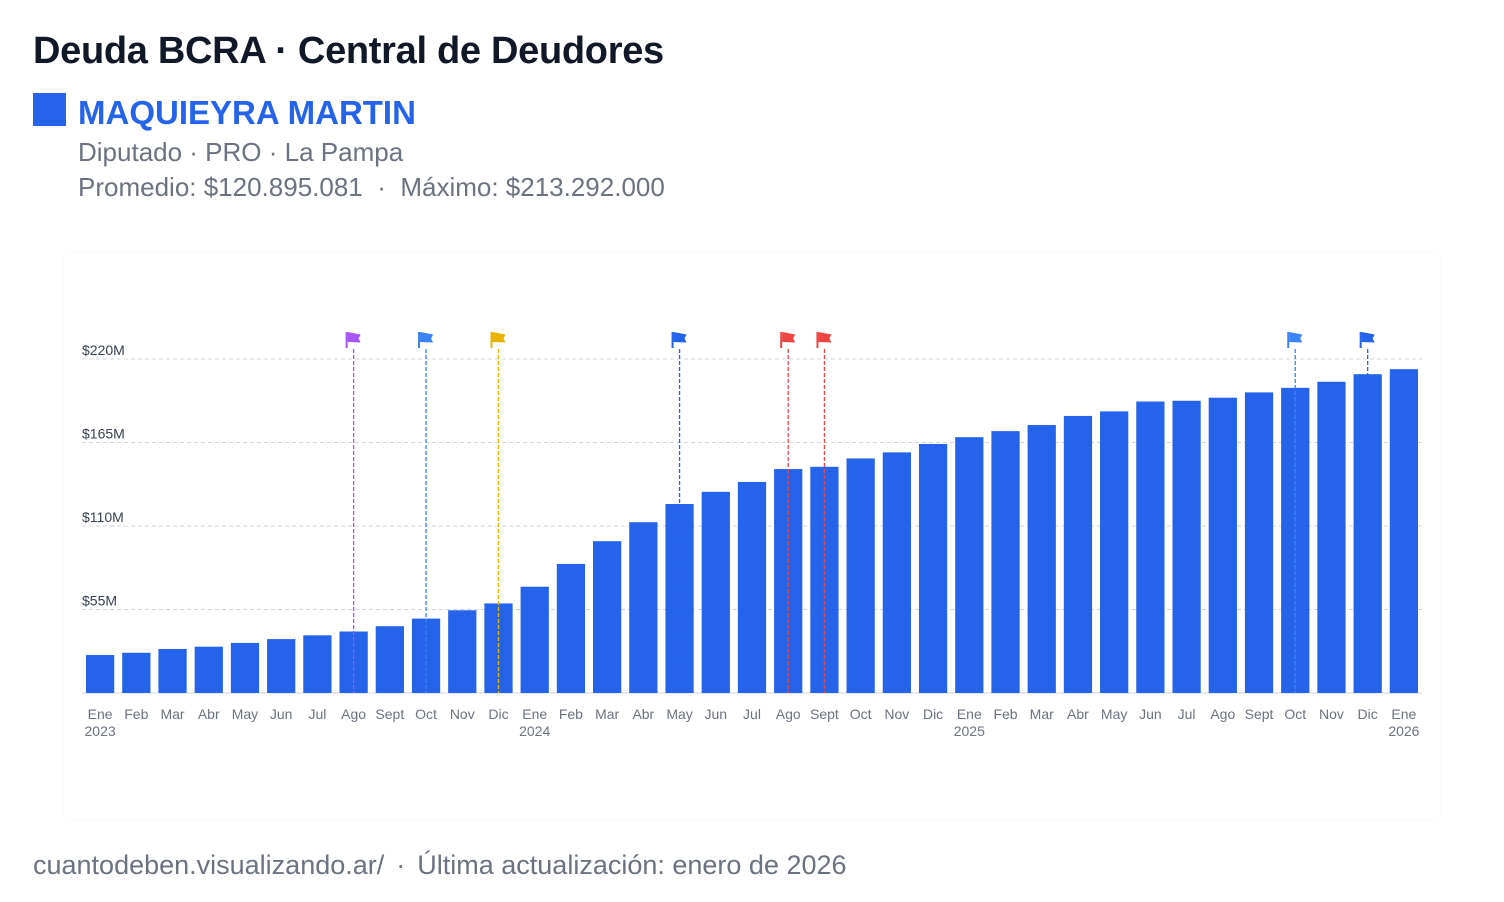  I want to click on x-year-label: 2025, so click(969, 731).